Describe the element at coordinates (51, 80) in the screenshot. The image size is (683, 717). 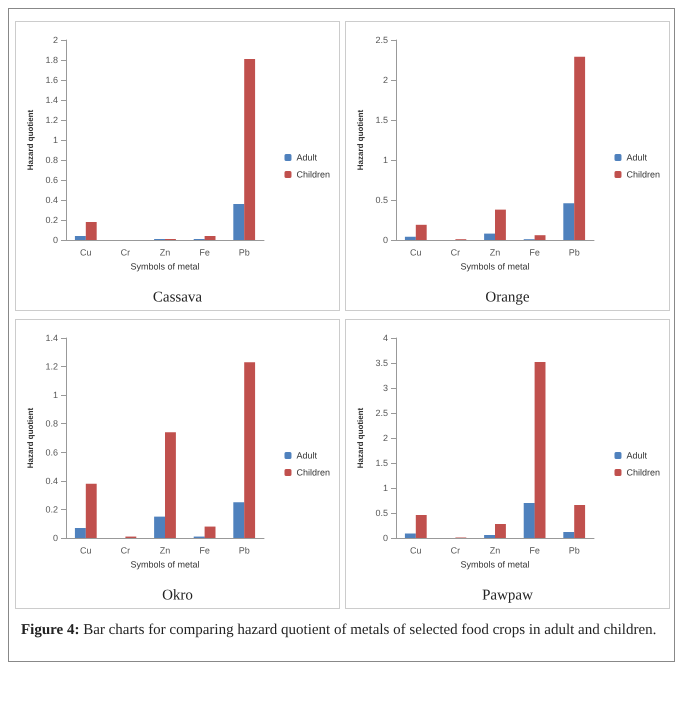
I see `y-tick-label: 1.6` at that location.